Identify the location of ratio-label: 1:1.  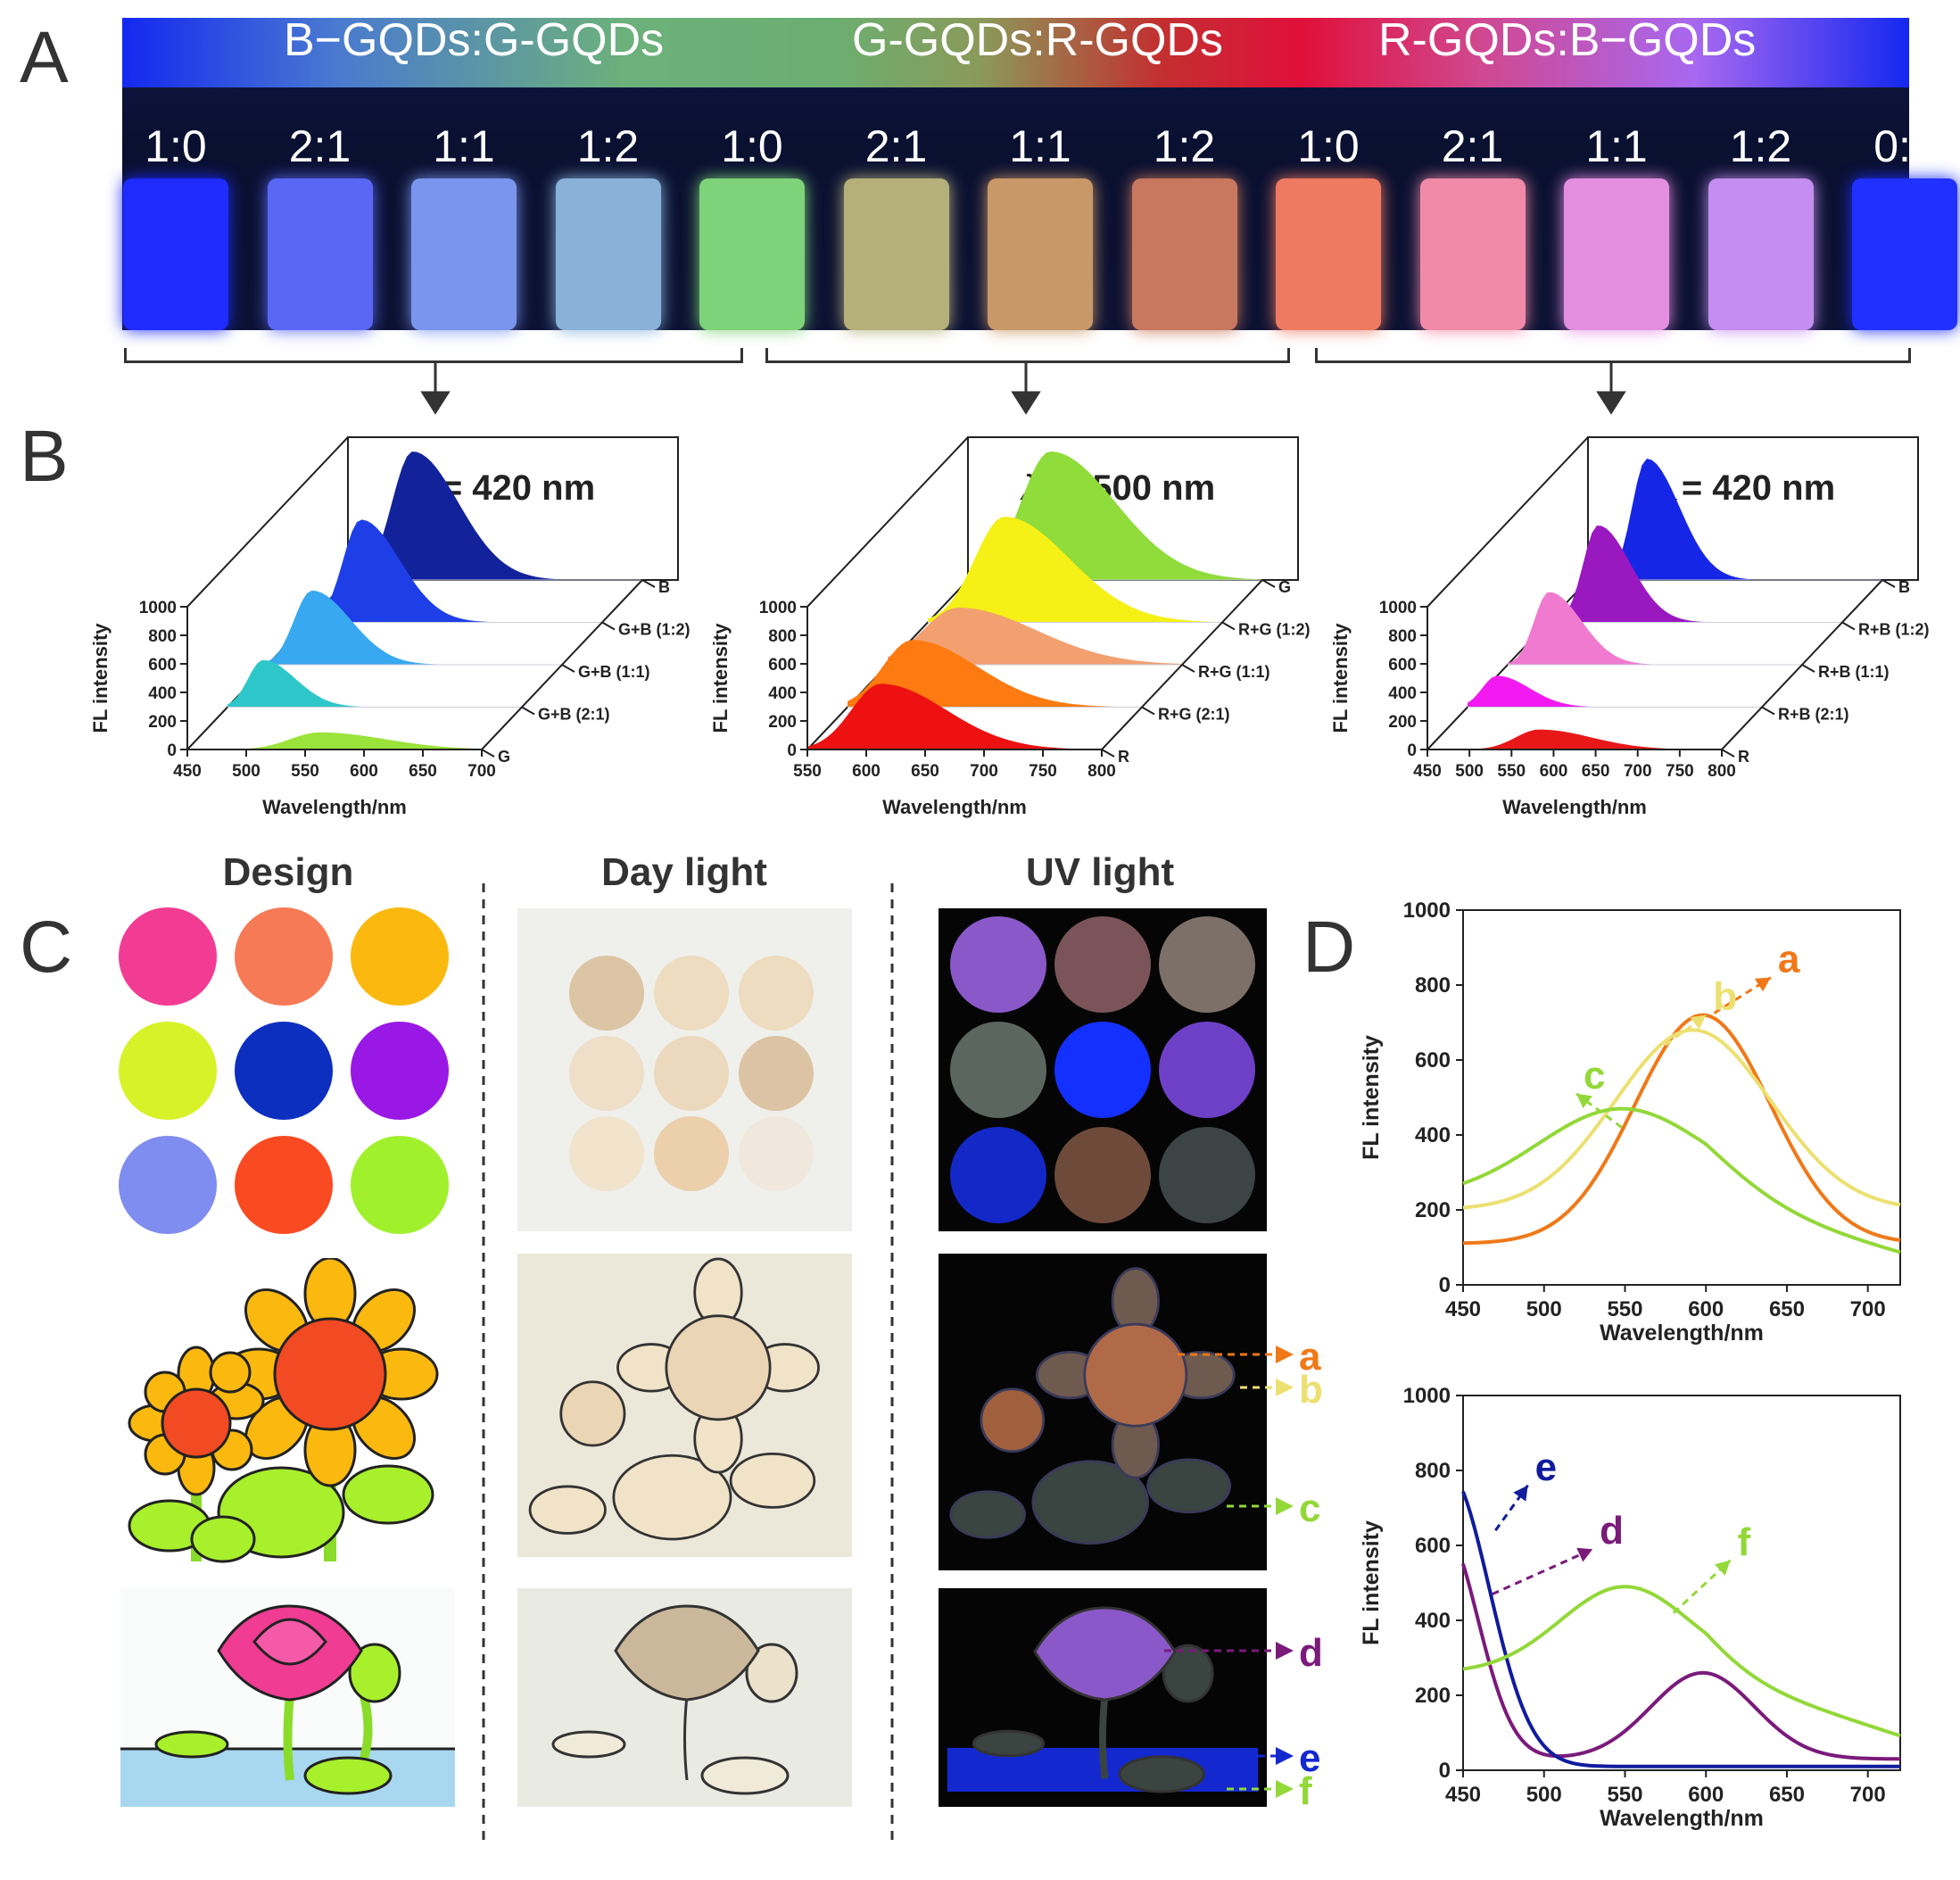
(1616, 146).